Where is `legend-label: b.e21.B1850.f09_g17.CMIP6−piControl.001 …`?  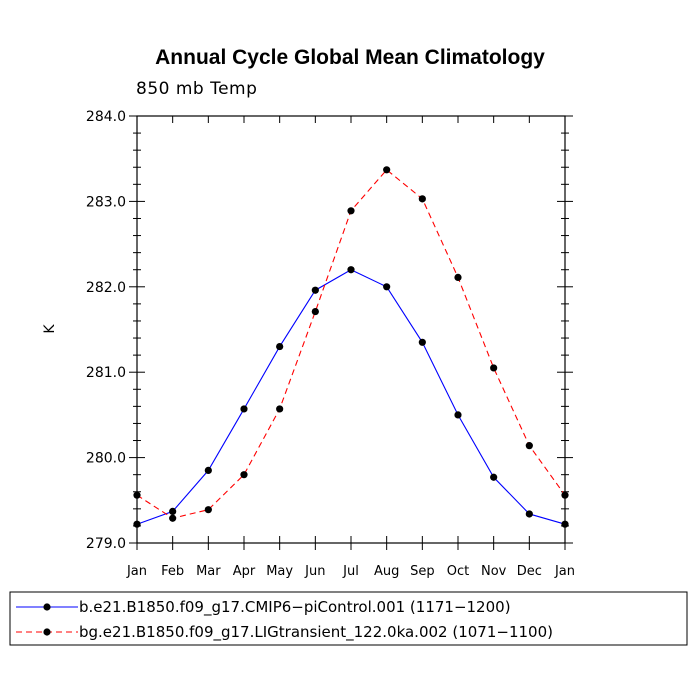 legend-label: b.e21.B1850.f09_g17.CMIP6−piControl.001 … is located at coordinates (295, 607).